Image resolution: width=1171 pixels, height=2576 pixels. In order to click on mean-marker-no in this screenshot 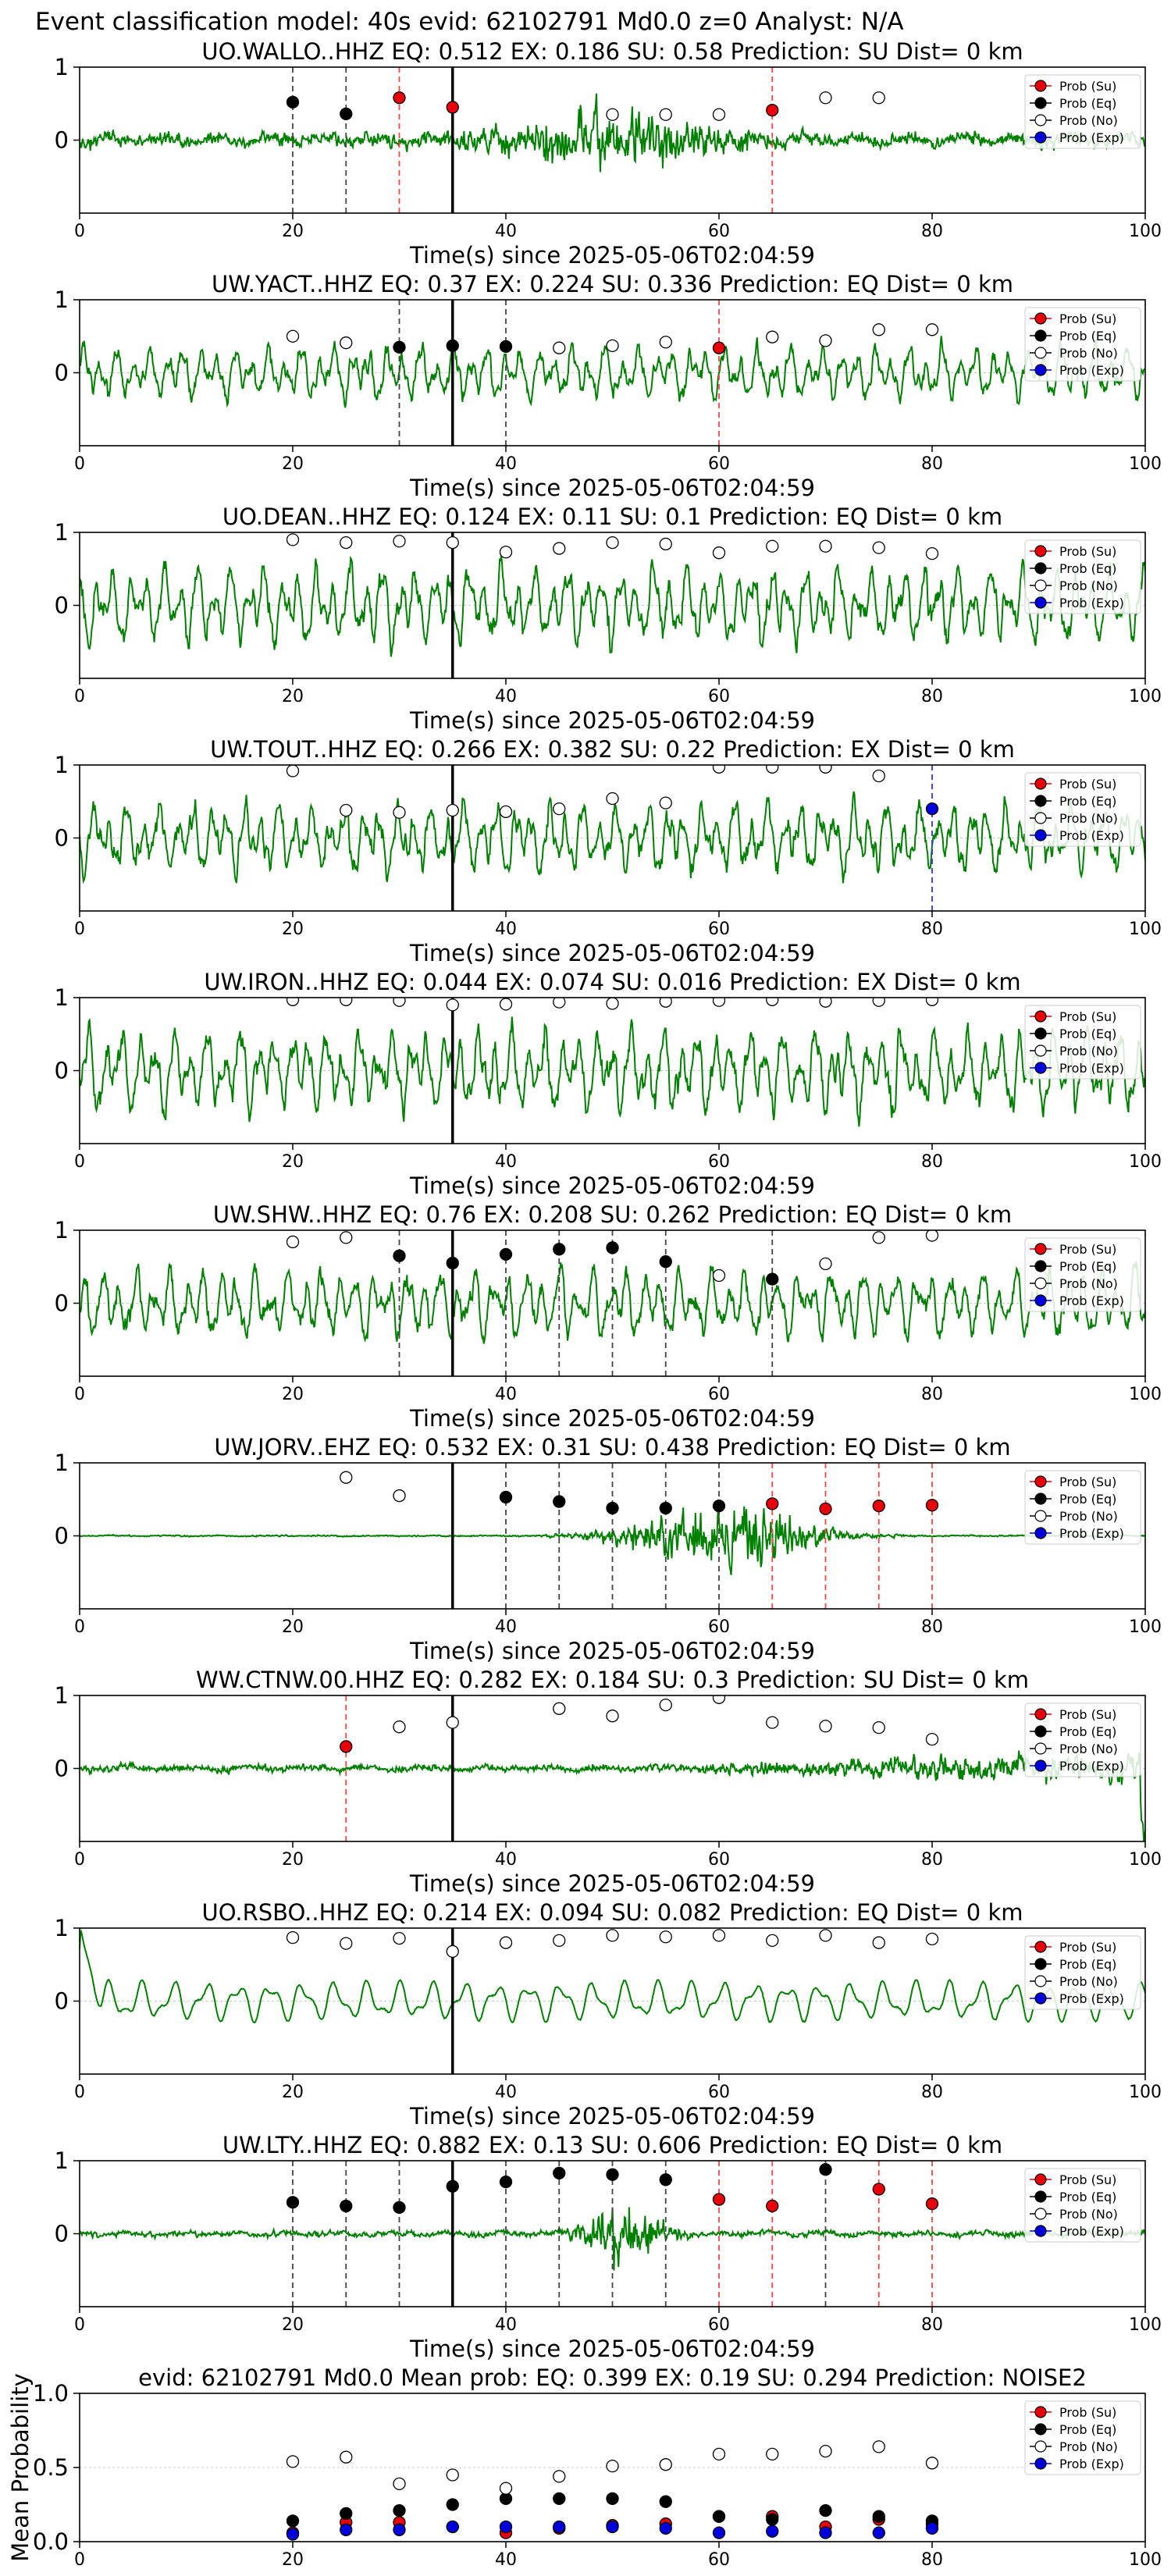, I will do `click(506, 2488)`.